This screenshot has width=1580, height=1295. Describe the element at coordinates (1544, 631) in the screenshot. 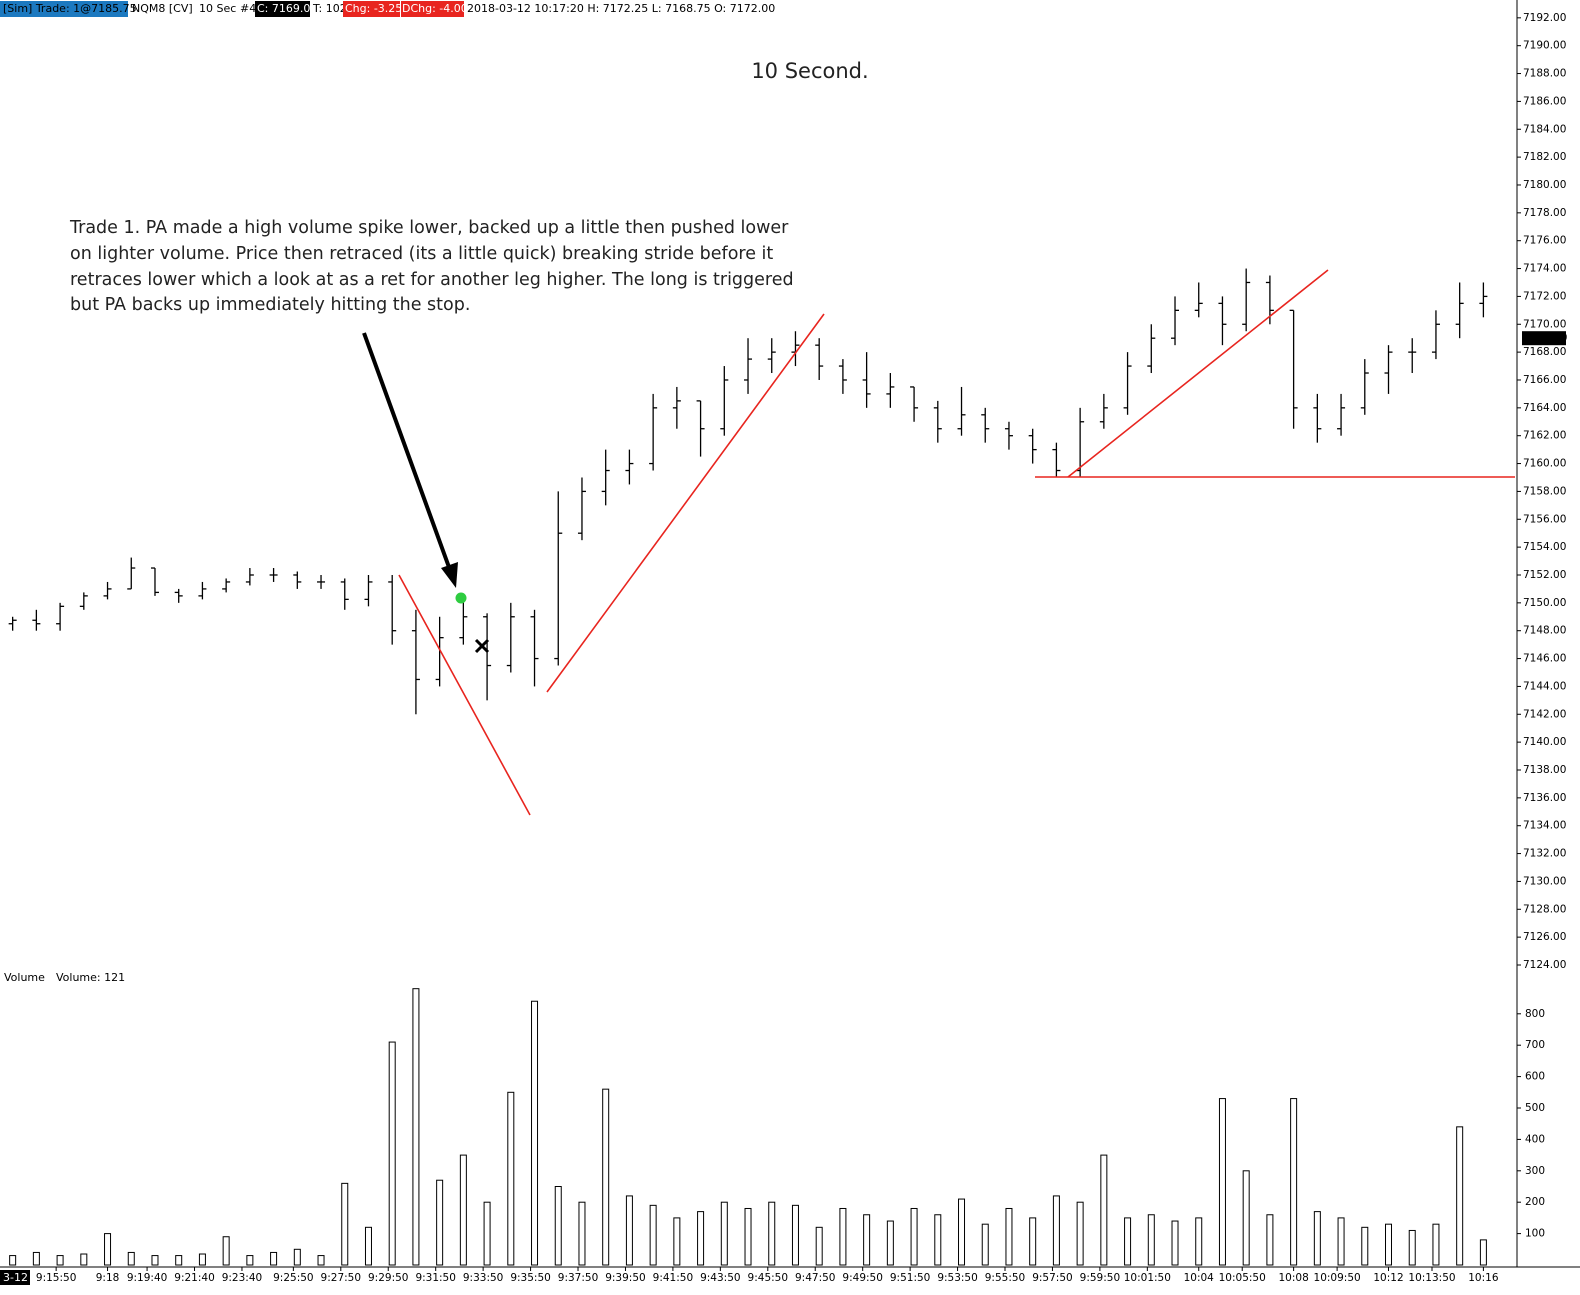

I see `y-tick-label: 7148.00` at that location.